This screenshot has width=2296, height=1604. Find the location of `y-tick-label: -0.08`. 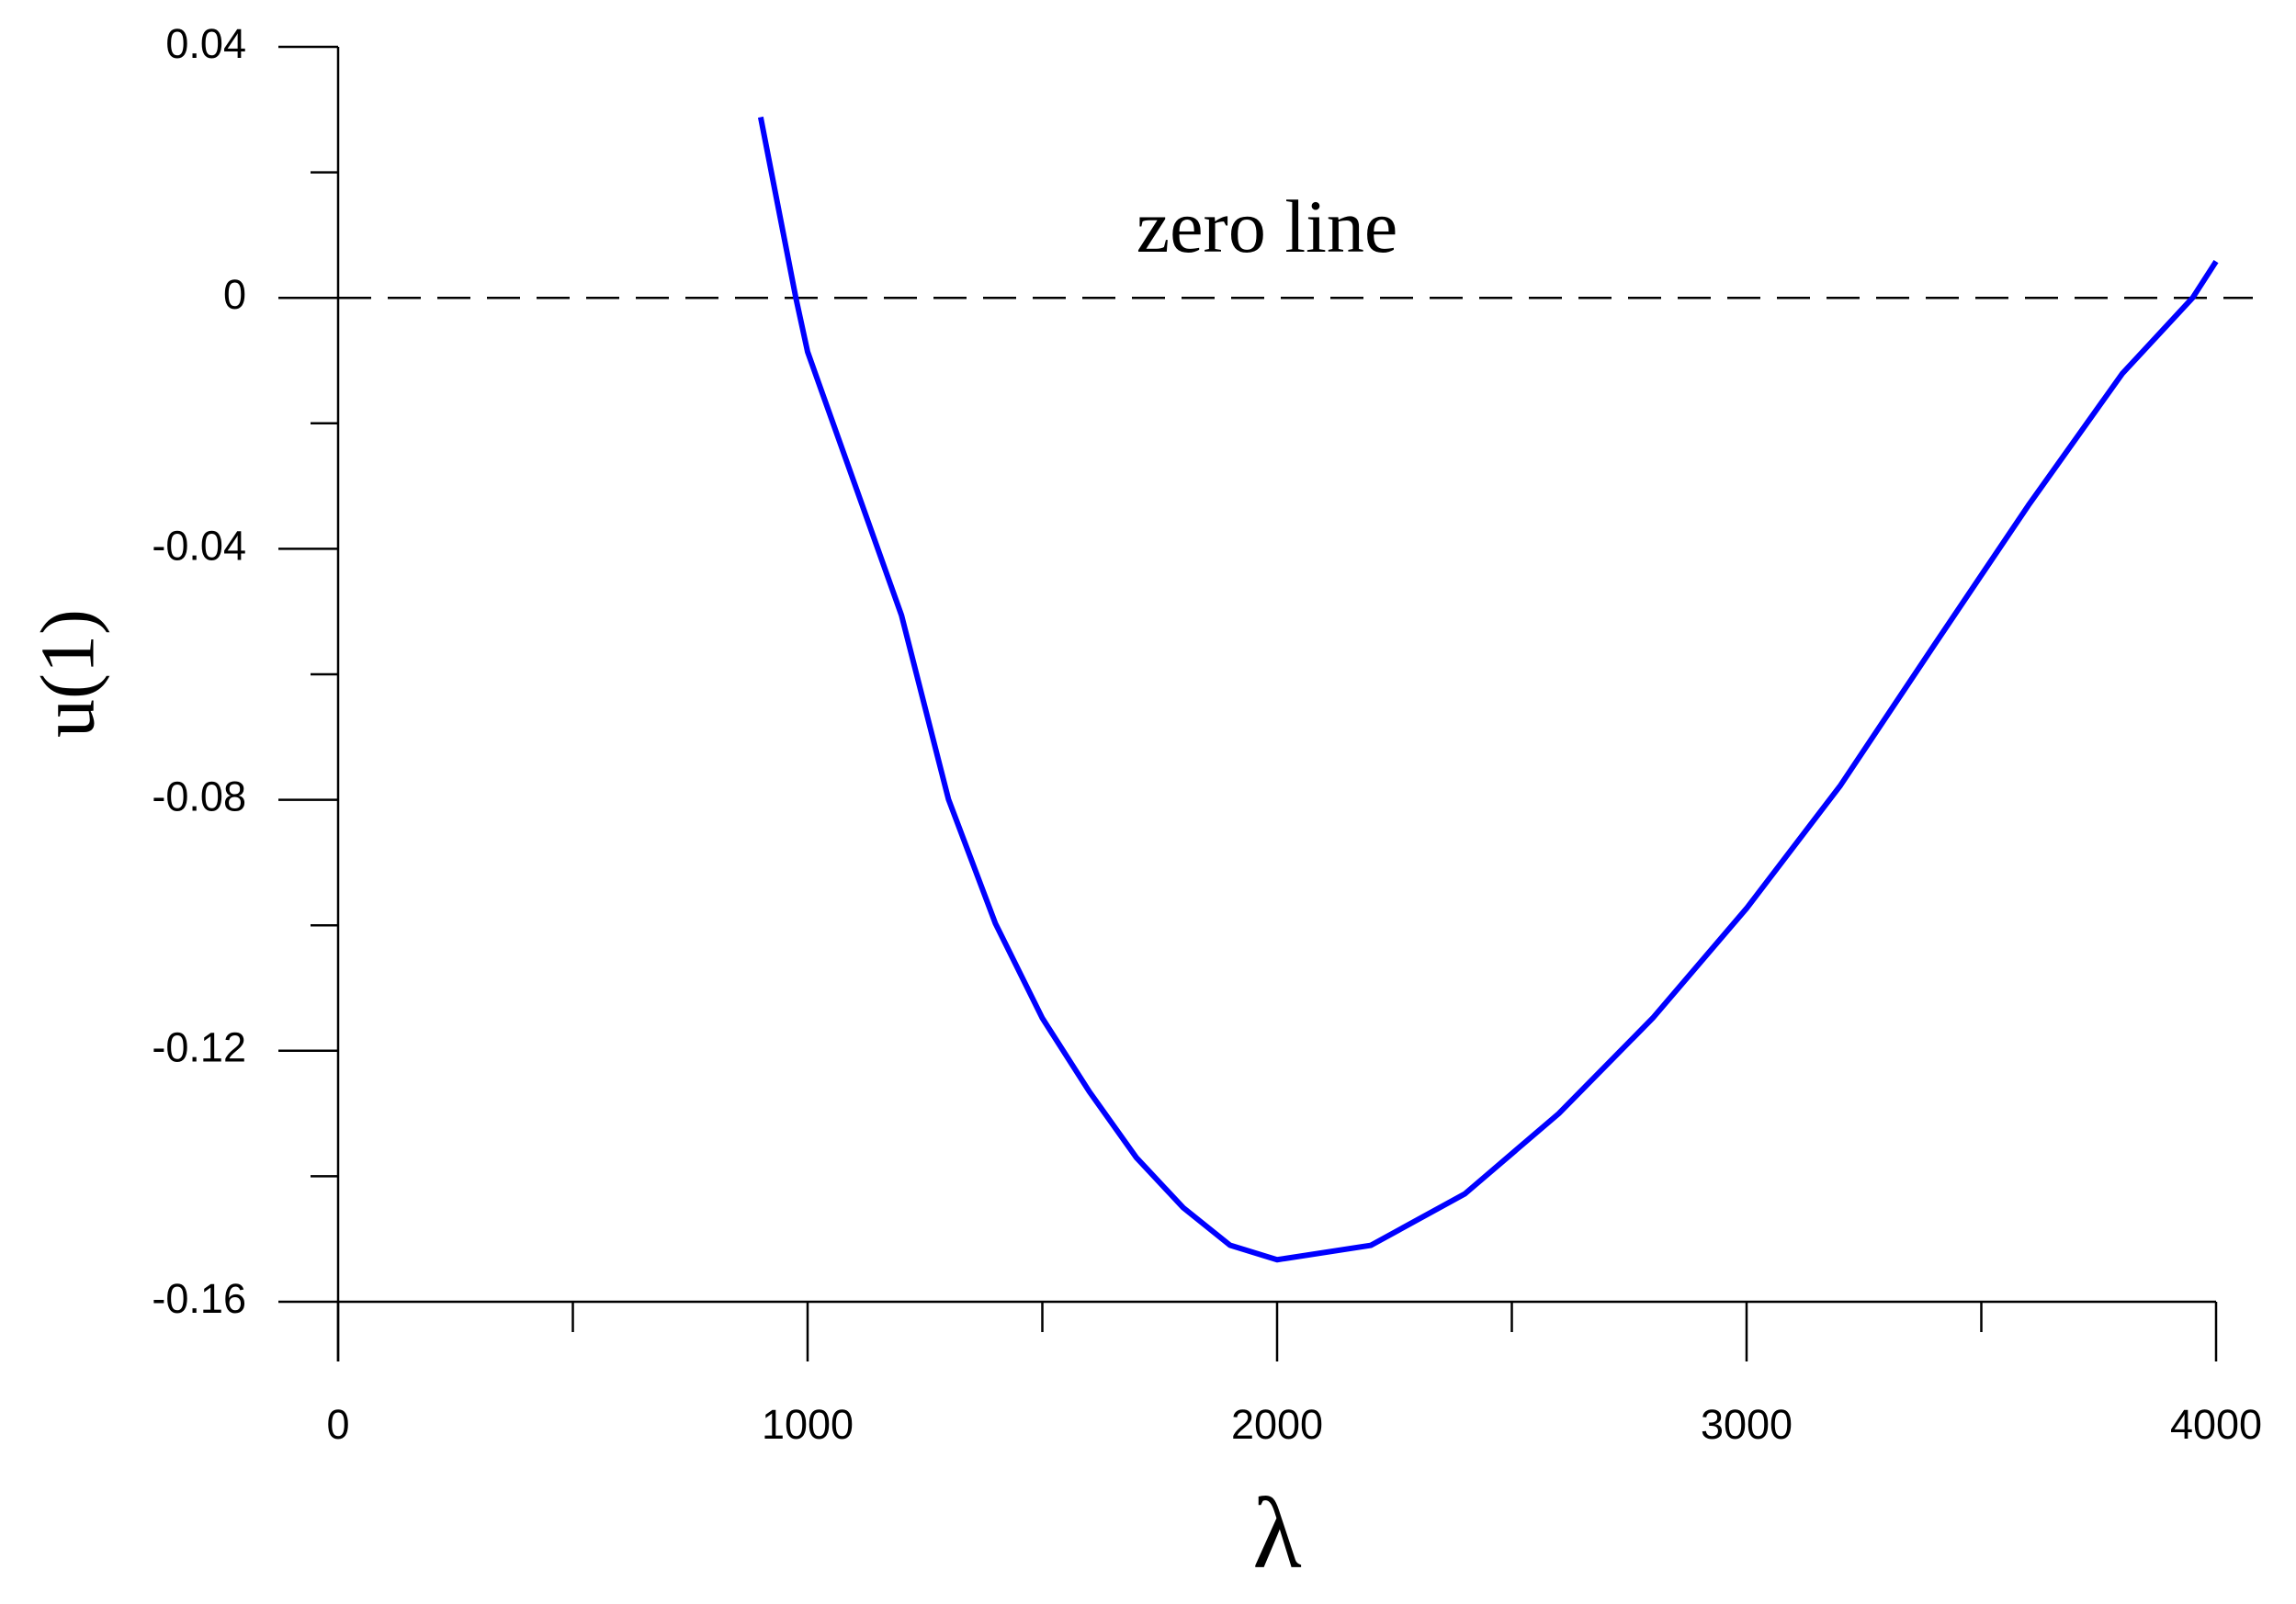

y-tick-label: -0.08 is located at coordinates (199, 796).